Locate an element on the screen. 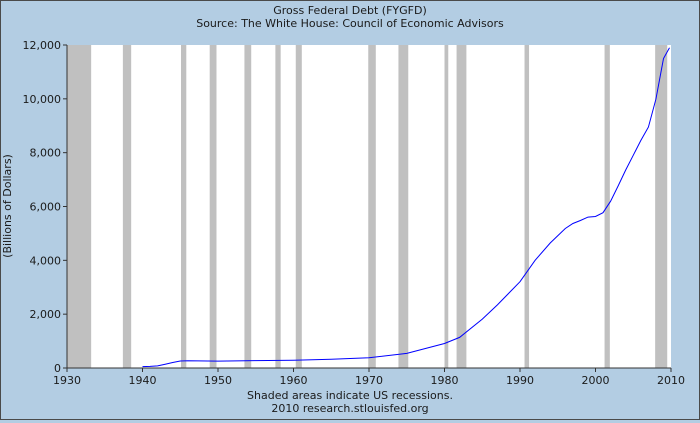 This screenshot has width=700, height=423. footer-source-credit: 2010 research.stlouisfed.org is located at coordinates (349, 408).